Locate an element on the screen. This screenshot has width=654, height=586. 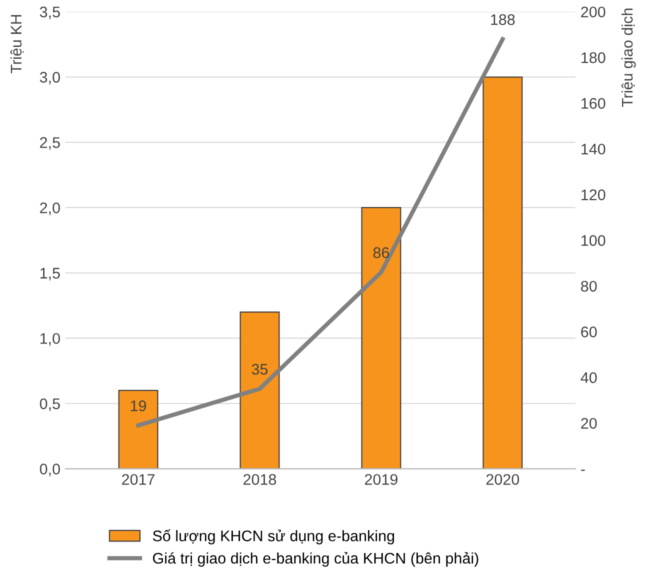
y2-tick-label: 160 is located at coordinates (594, 103).